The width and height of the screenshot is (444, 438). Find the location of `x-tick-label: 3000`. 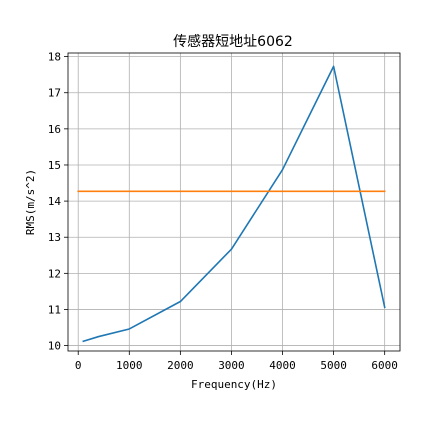

x-tick-label: 3000 is located at coordinates (231, 365).